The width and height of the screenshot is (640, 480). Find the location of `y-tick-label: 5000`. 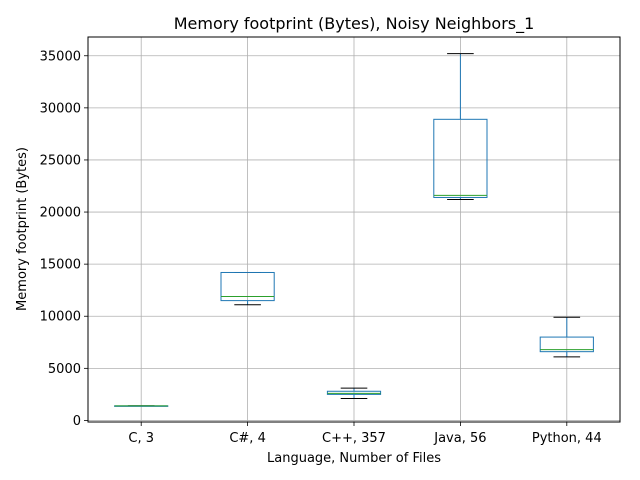

y-tick-label: 5000 is located at coordinates (64, 369).